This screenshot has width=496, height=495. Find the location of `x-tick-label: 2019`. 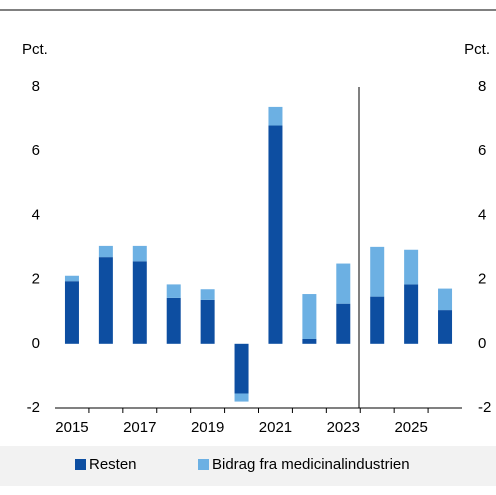

x-tick-label: 2019 is located at coordinates (207, 427).